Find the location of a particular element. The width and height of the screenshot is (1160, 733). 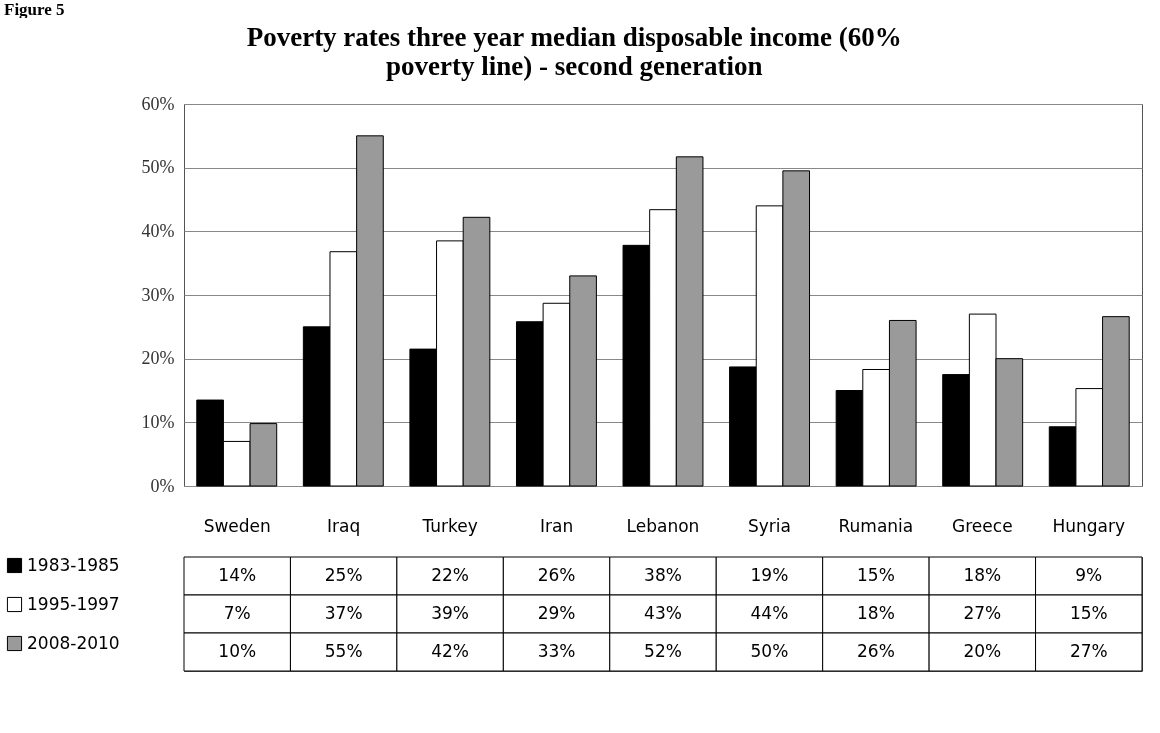

data-label: 9% is located at coordinates (1089, 575).